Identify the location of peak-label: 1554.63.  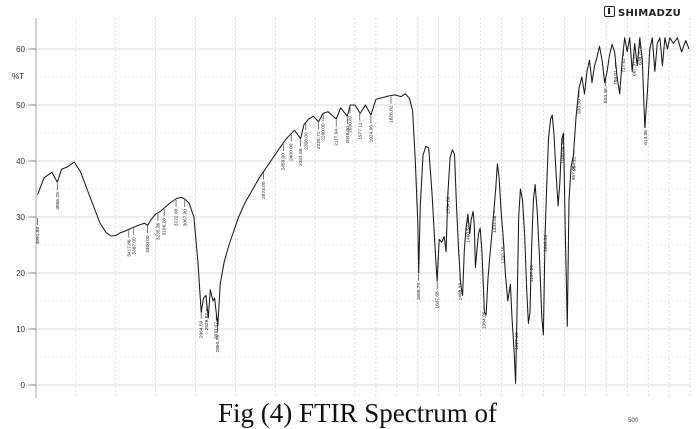
(449, 205).